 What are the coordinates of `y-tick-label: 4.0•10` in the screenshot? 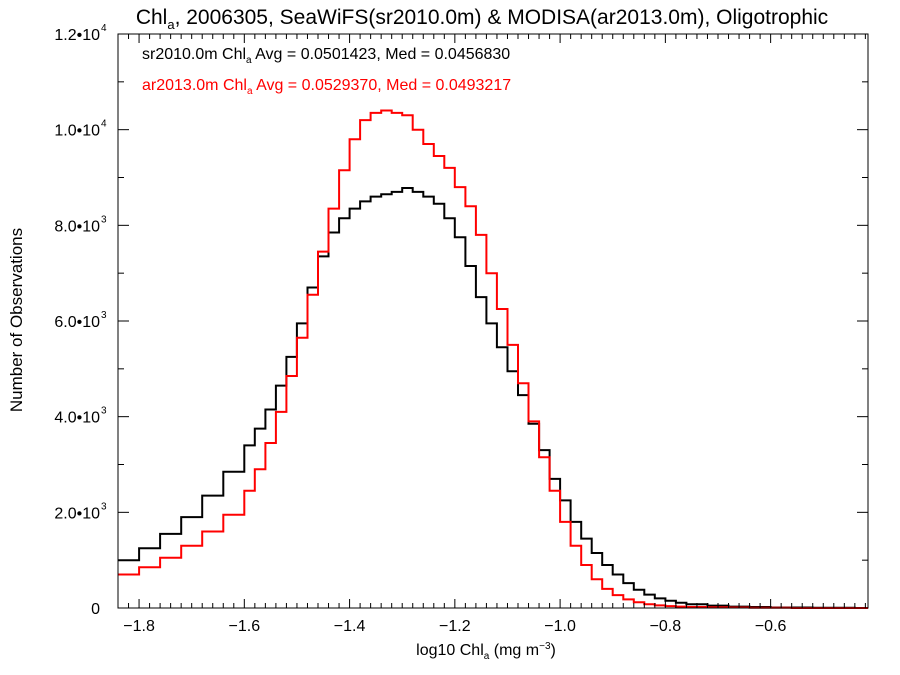 It's located at (77, 418).